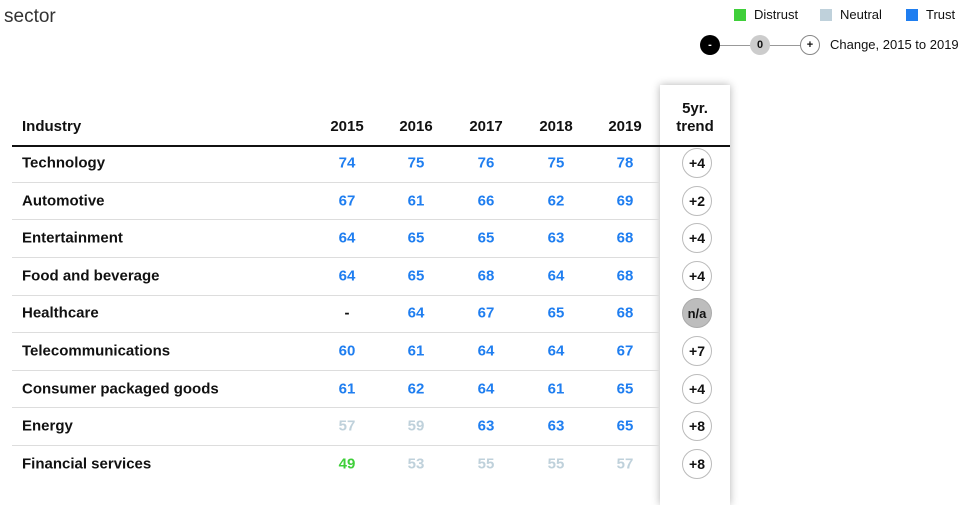  I want to click on scale-minus: -, so click(710, 45).